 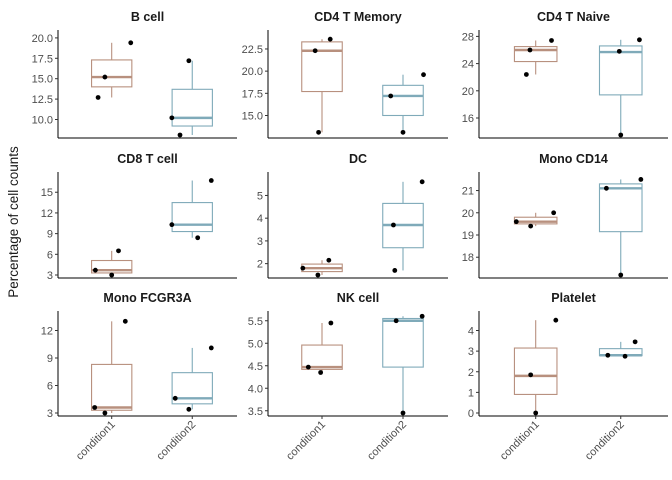 What do you see at coordinates (252, 50) in the screenshot?
I see `y-tick-label: 22.5` at bounding box center [252, 50].